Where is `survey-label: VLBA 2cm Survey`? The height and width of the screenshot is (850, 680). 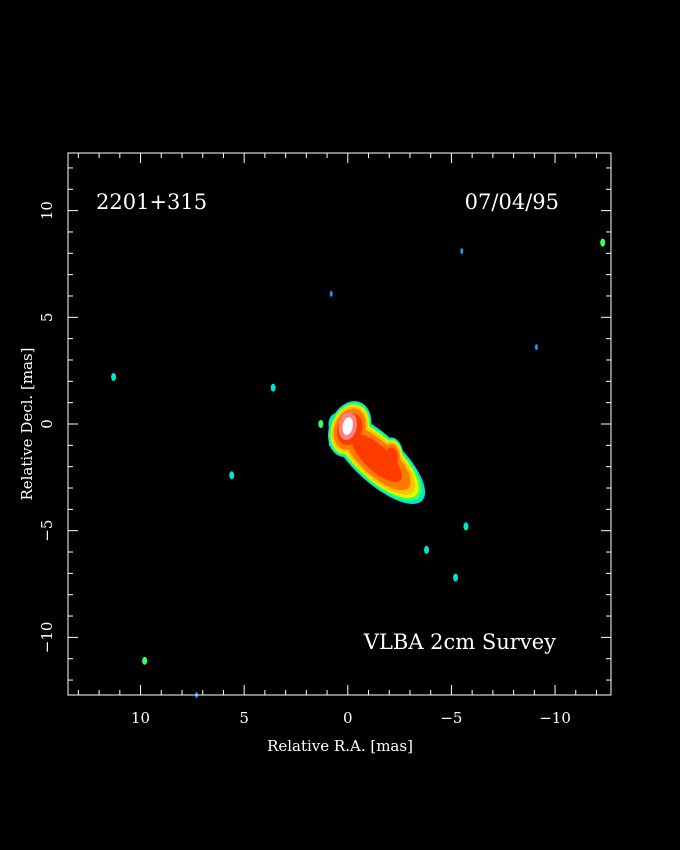
survey-label: VLBA 2cm Survey is located at coordinates (459, 642).